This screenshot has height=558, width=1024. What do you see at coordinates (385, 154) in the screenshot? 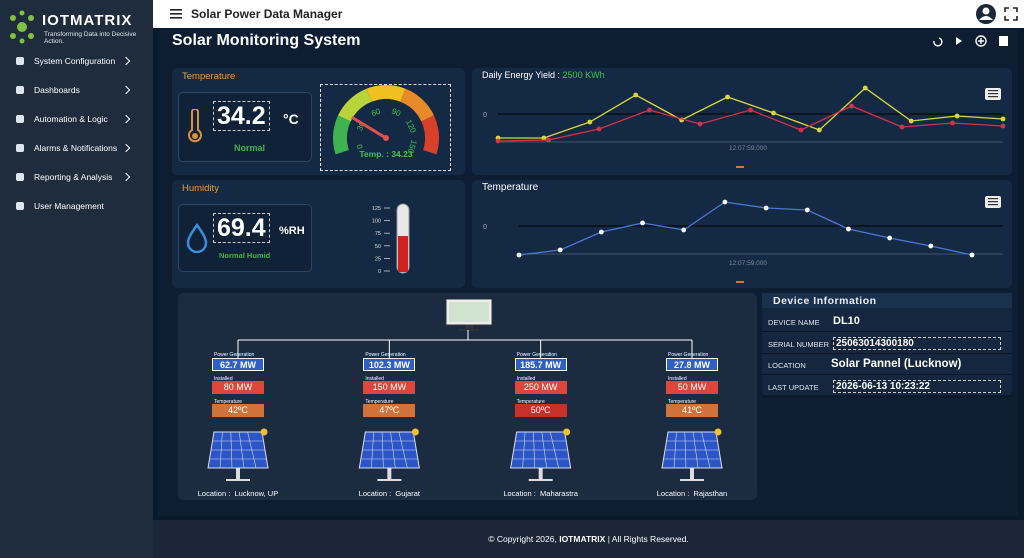
I see `gauge-readout: Temp. : 34.23` at bounding box center [385, 154].